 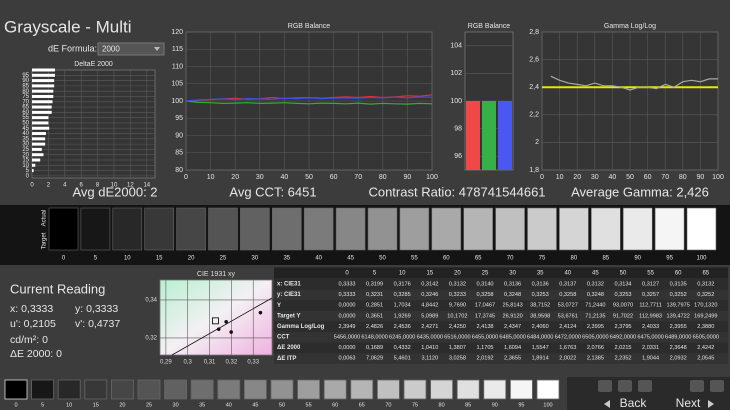 What do you see at coordinates (634, 403) in the screenshot?
I see `back-button: Back` at bounding box center [634, 403].